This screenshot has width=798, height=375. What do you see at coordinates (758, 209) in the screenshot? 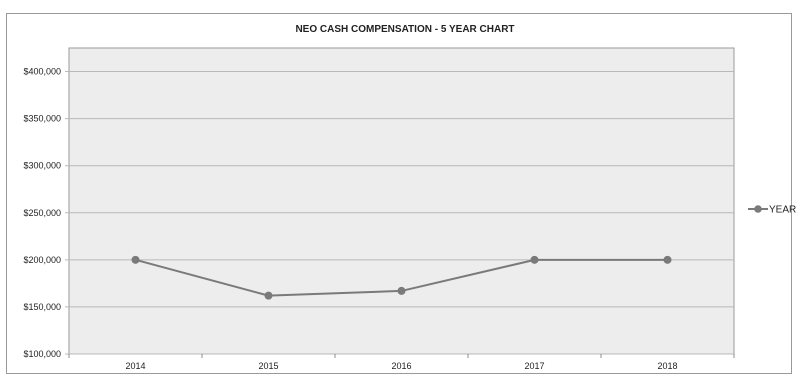
I see `legend-marker` at bounding box center [758, 209].